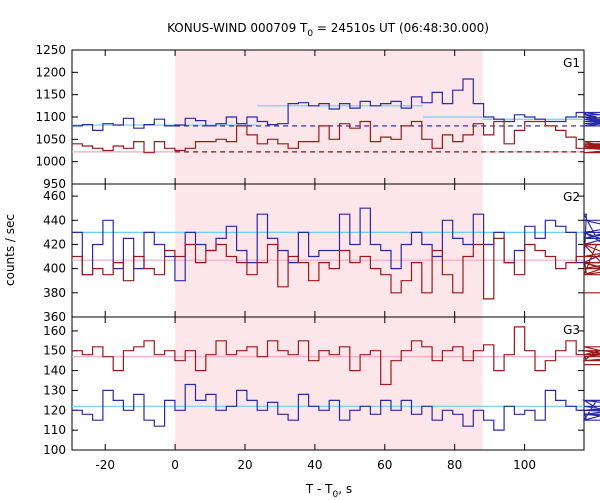 The image size is (600, 500). What do you see at coordinates (336, 268) in the screenshot?
I see `series-red-g2` at bounding box center [336, 268].